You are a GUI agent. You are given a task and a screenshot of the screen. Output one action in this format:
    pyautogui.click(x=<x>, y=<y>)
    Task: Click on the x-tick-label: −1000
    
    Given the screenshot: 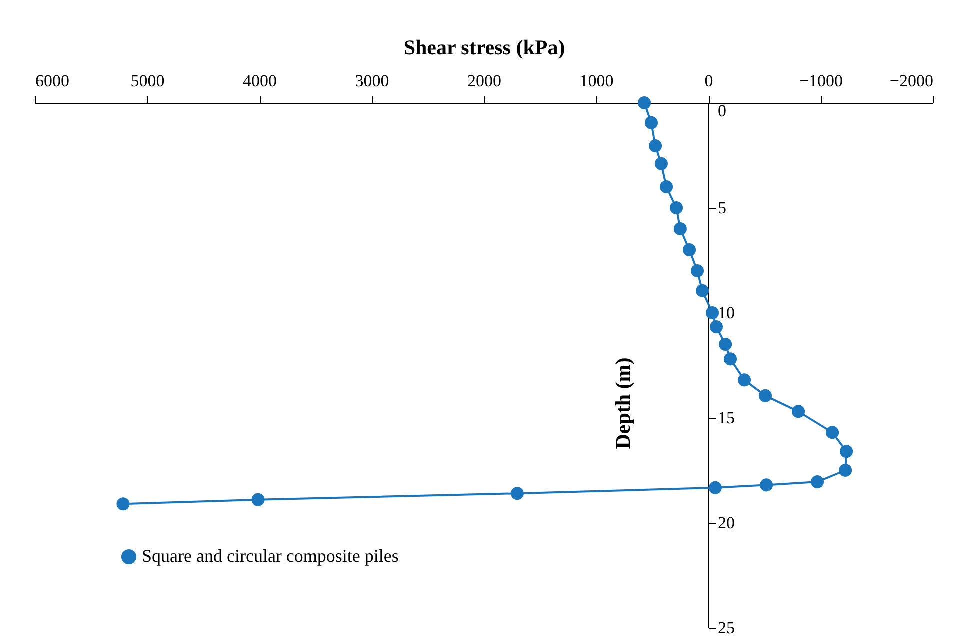 What is the action you would take?
    pyautogui.click(x=821, y=81)
    